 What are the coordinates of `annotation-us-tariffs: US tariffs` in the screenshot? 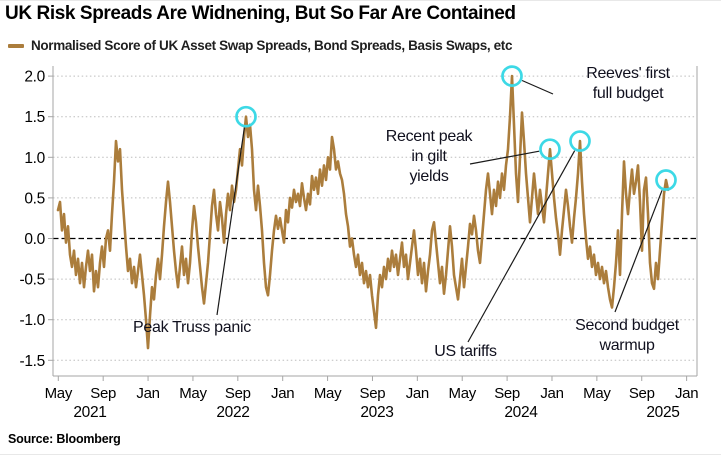 It's located at (465, 352).